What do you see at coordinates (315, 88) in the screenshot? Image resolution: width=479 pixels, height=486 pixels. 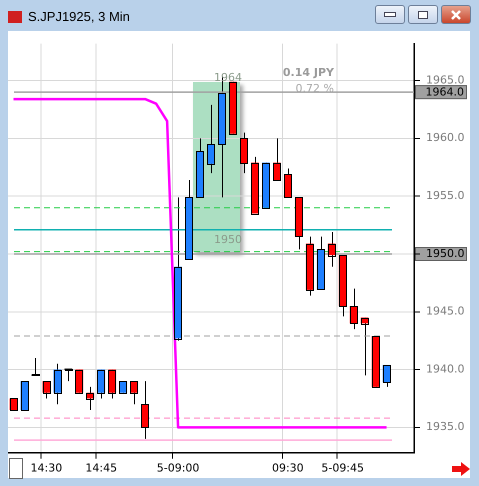 I see `annotation: 0.72 %` at bounding box center [315, 88].